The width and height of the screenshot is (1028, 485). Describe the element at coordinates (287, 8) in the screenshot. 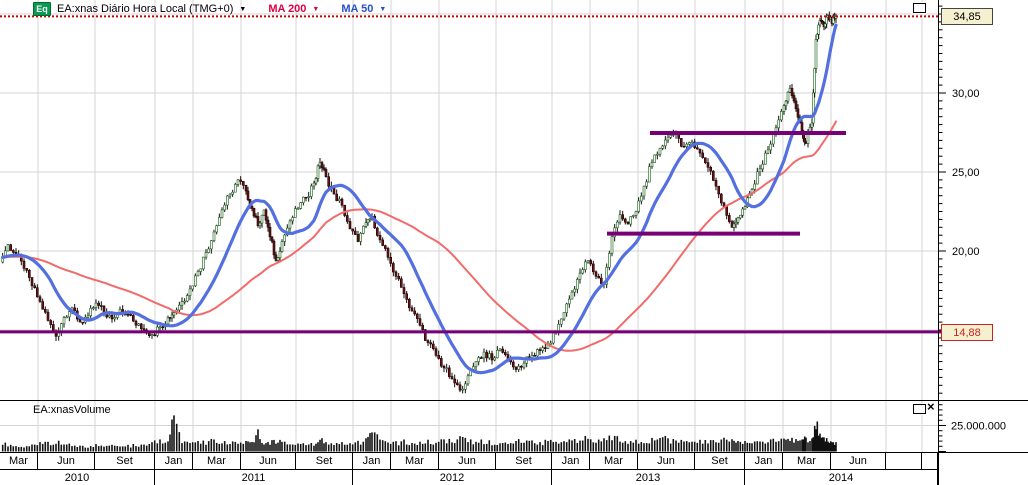

I see `ma200-label: MA 200` at that location.